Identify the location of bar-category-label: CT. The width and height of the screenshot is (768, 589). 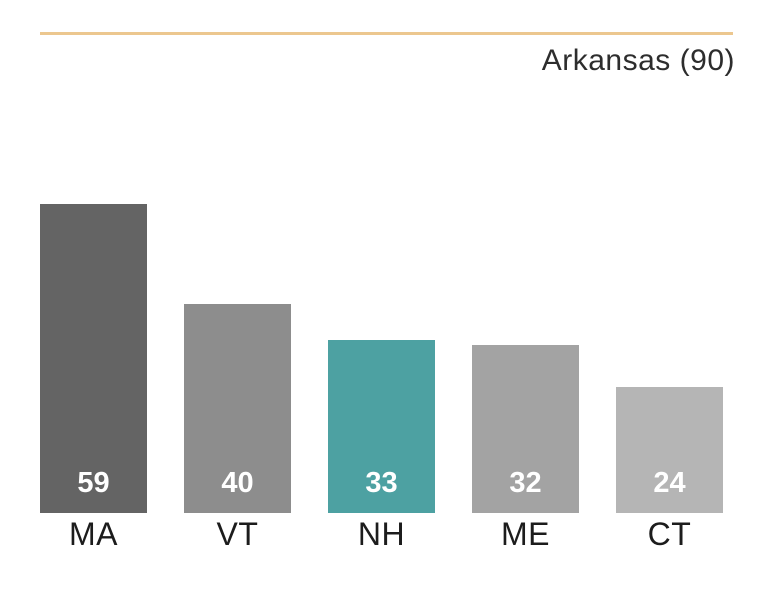
(669, 533).